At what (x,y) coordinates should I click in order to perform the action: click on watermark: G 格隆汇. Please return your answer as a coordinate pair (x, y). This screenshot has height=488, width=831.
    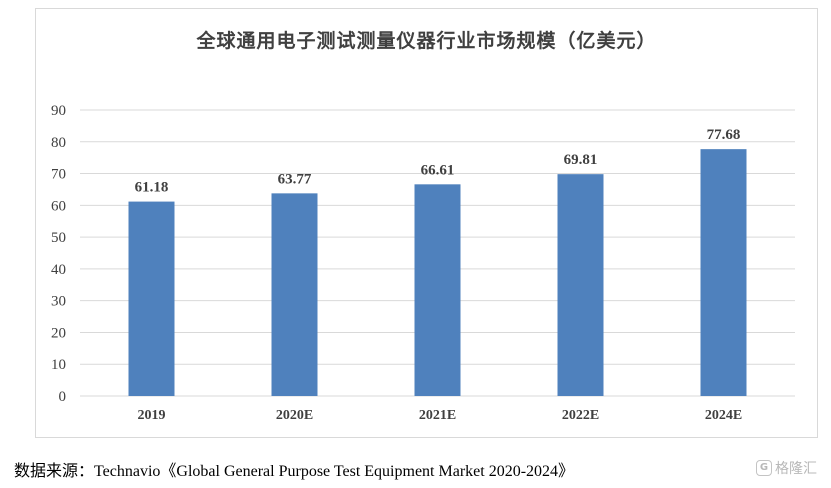
    Looking at the image, I should click on (786, 468).